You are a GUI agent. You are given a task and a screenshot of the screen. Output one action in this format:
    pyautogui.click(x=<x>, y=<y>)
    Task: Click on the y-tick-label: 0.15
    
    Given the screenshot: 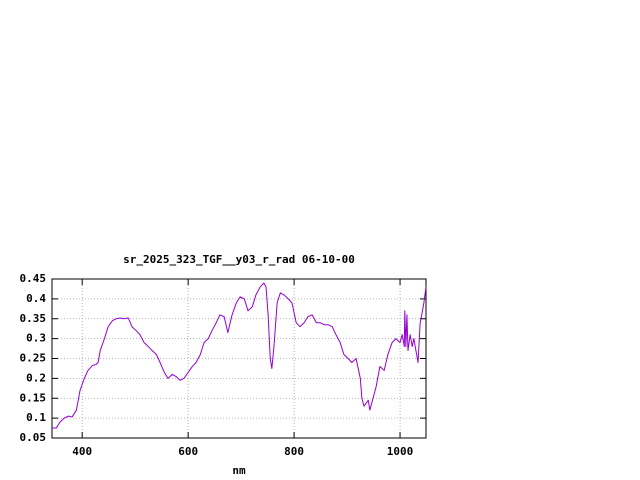 What is the action you would take?
    pyautogui.click(x=33, y=397)
    